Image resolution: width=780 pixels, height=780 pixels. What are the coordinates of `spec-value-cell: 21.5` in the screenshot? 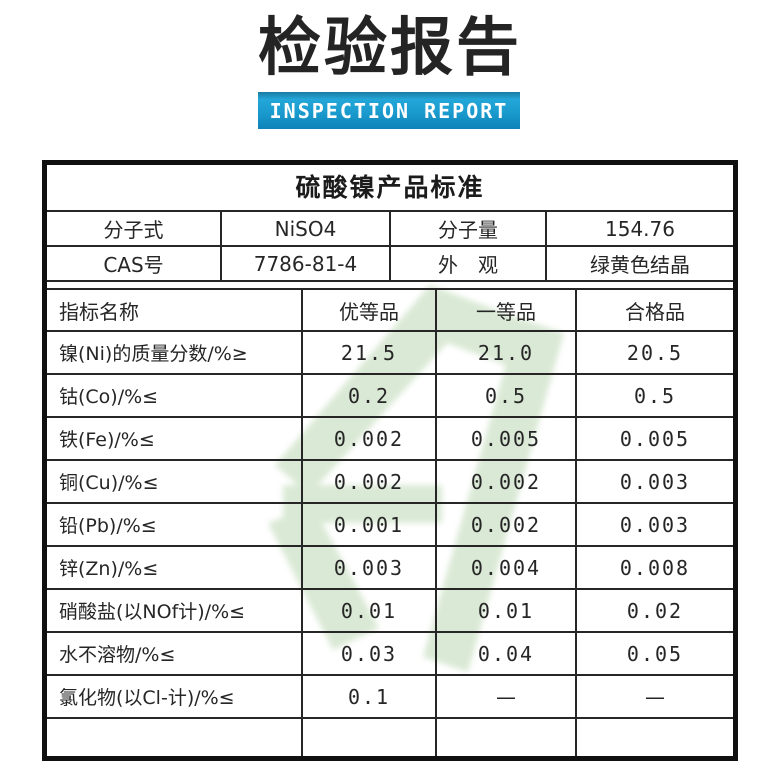 It's located at (370, 352).